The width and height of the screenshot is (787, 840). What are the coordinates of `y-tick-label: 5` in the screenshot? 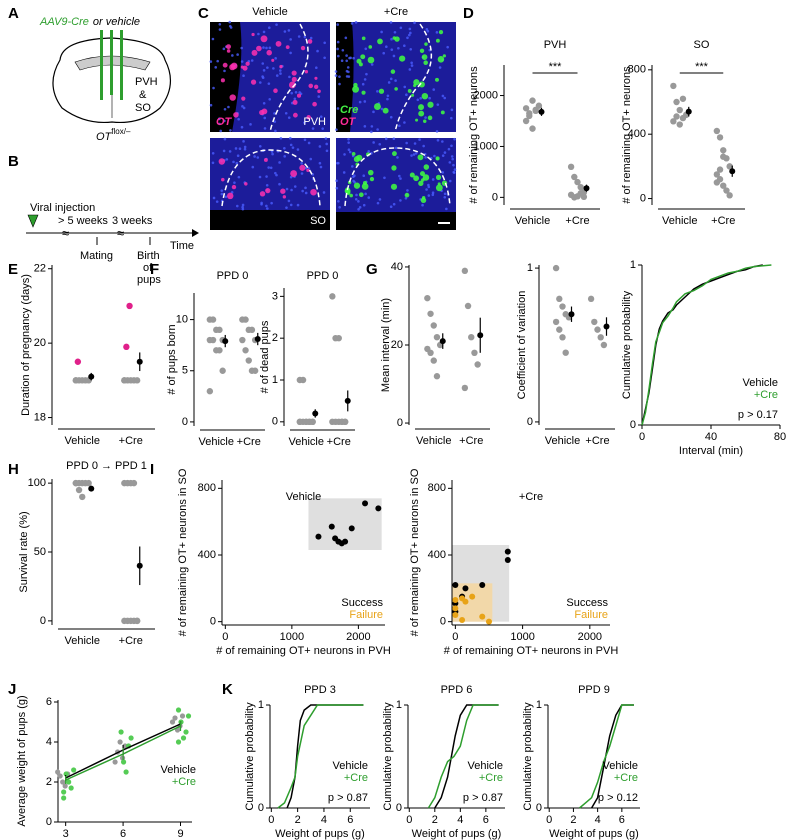 It's located at (185, 371).